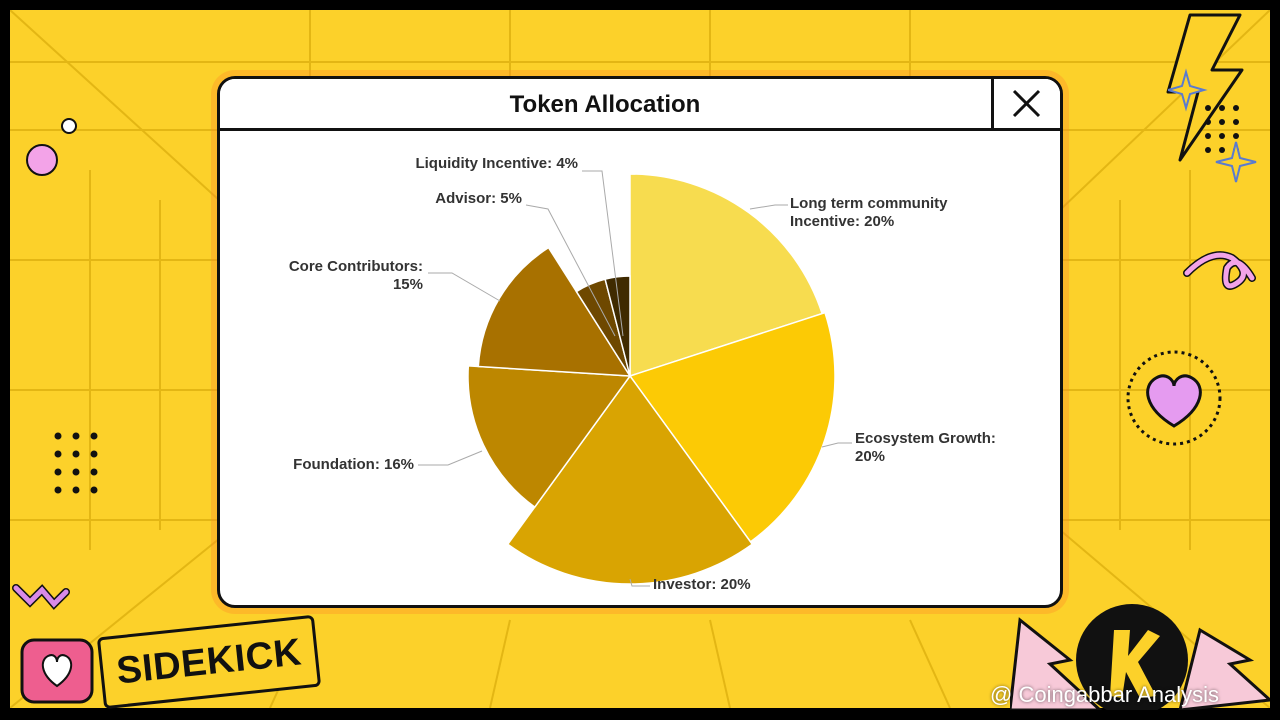  Describe the element at coordinates (605, 104) in the screenshot. I see `window-title: Token Allocation` at that location.